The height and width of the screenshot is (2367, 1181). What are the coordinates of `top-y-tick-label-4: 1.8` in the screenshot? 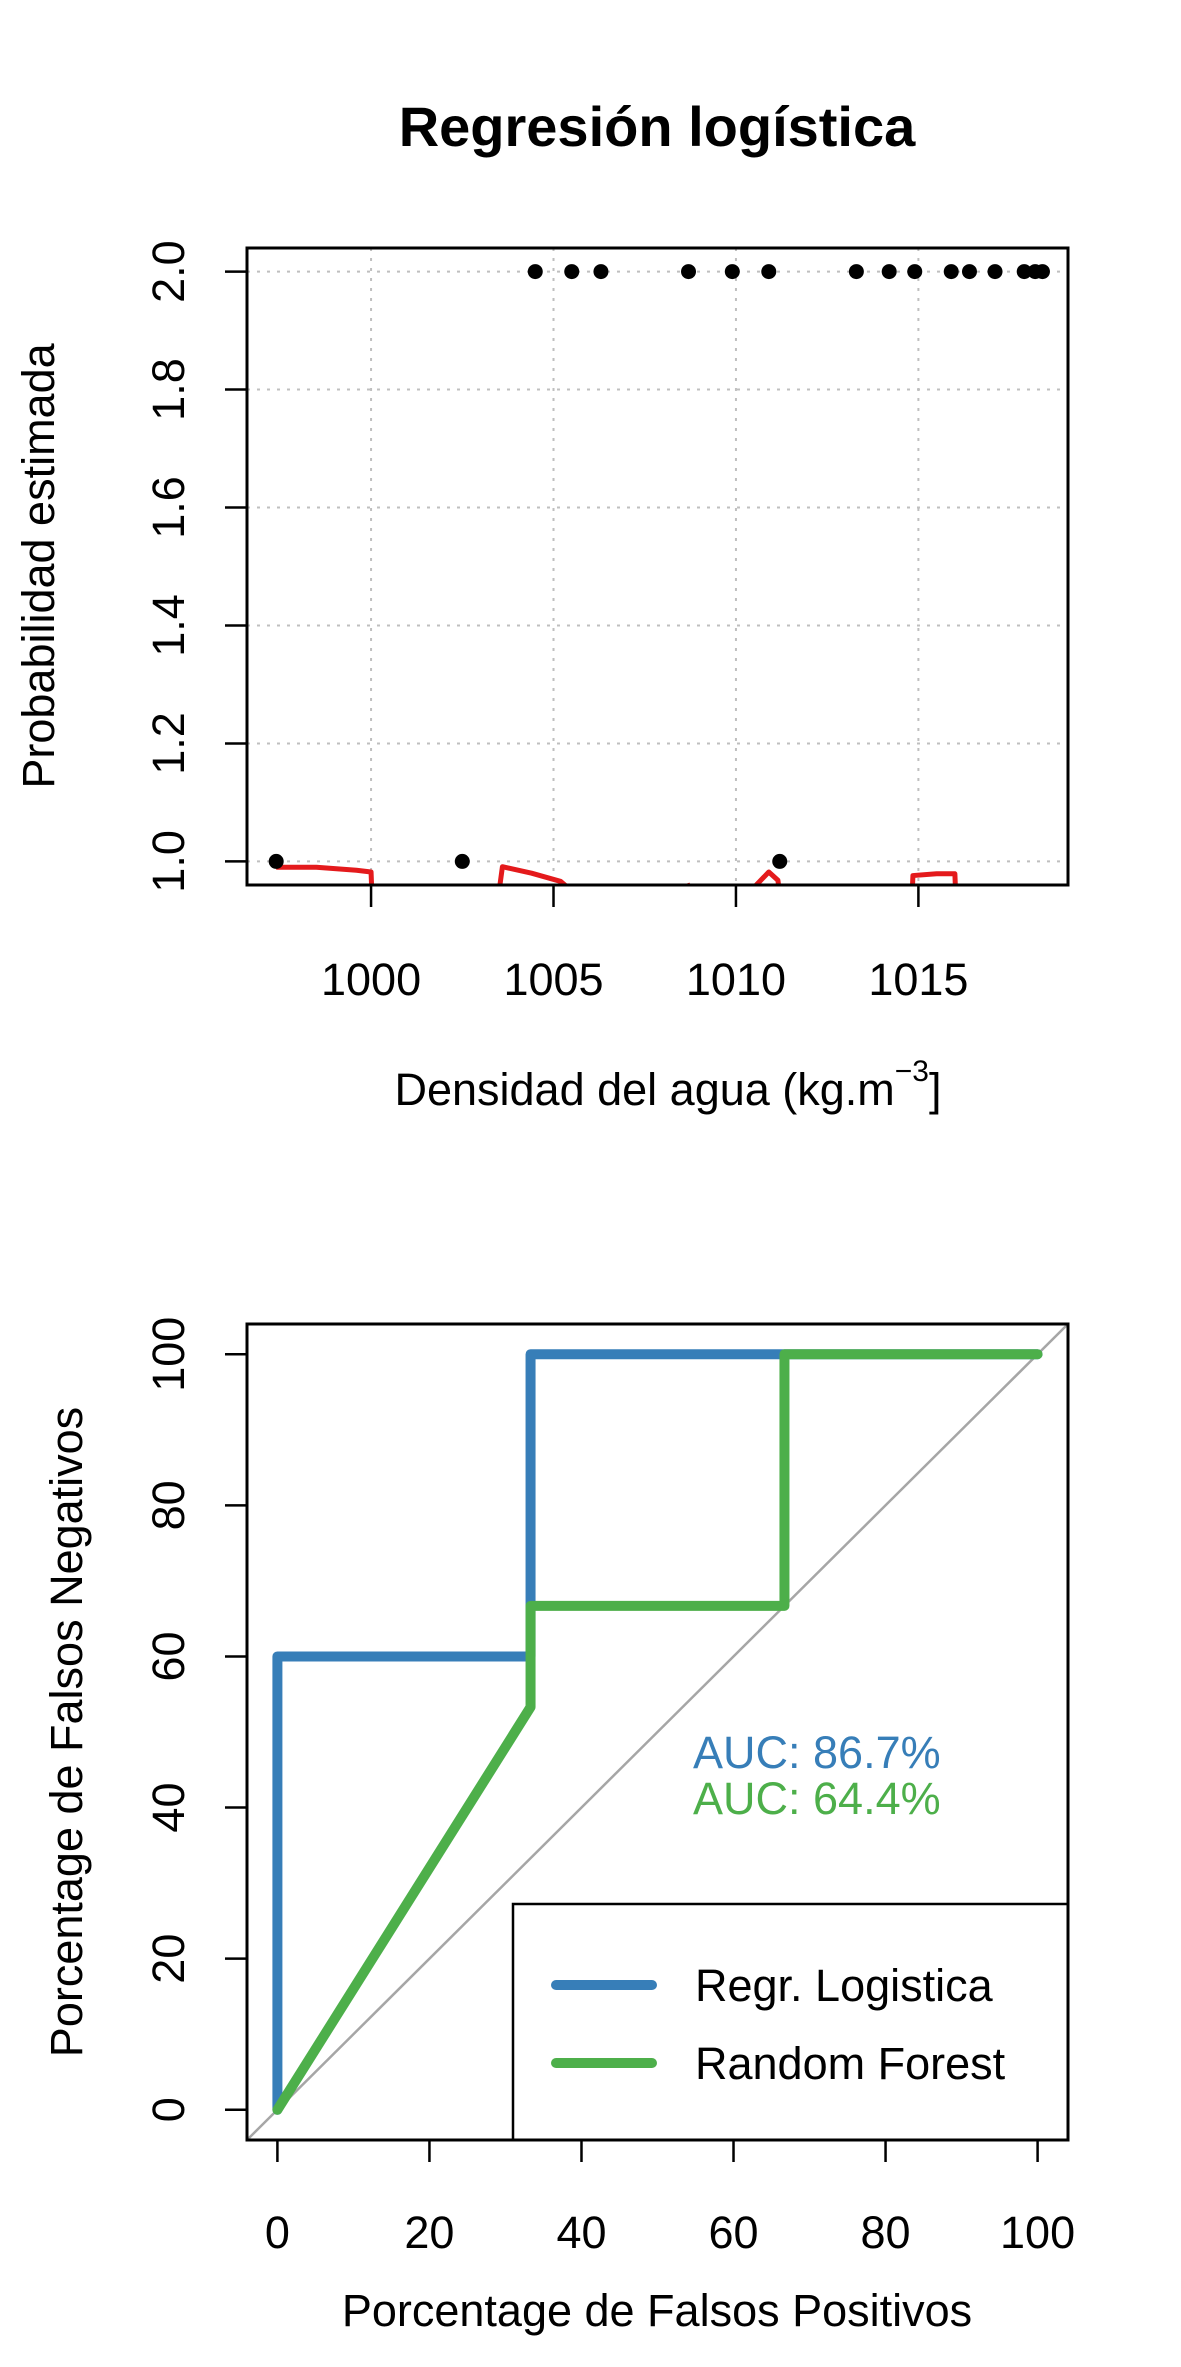 It's located at (168, 389).